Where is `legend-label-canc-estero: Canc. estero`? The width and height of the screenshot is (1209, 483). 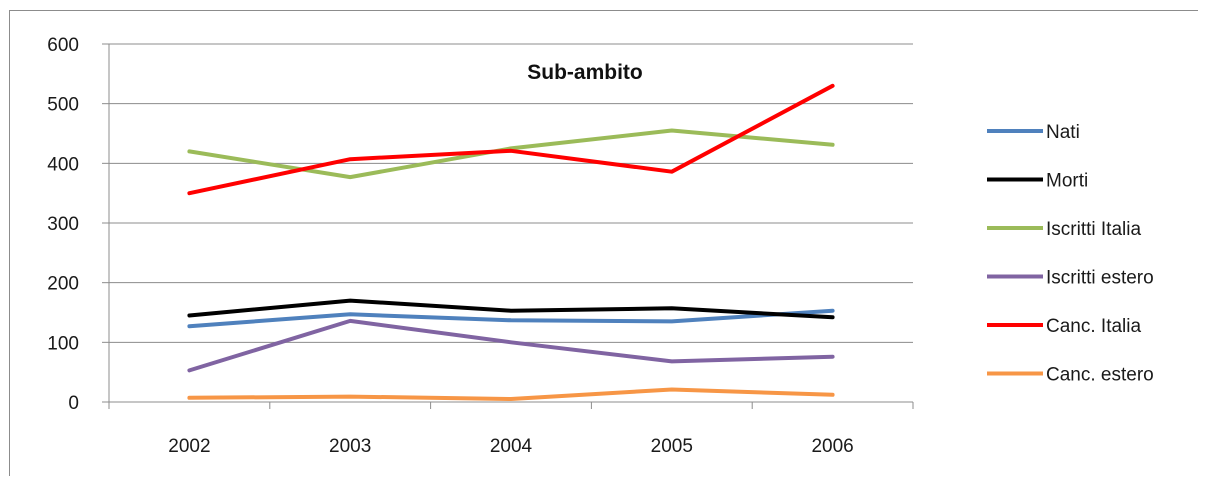
legend-label-canc-estero: Canc. estero is located at coordinates (1100, 375).